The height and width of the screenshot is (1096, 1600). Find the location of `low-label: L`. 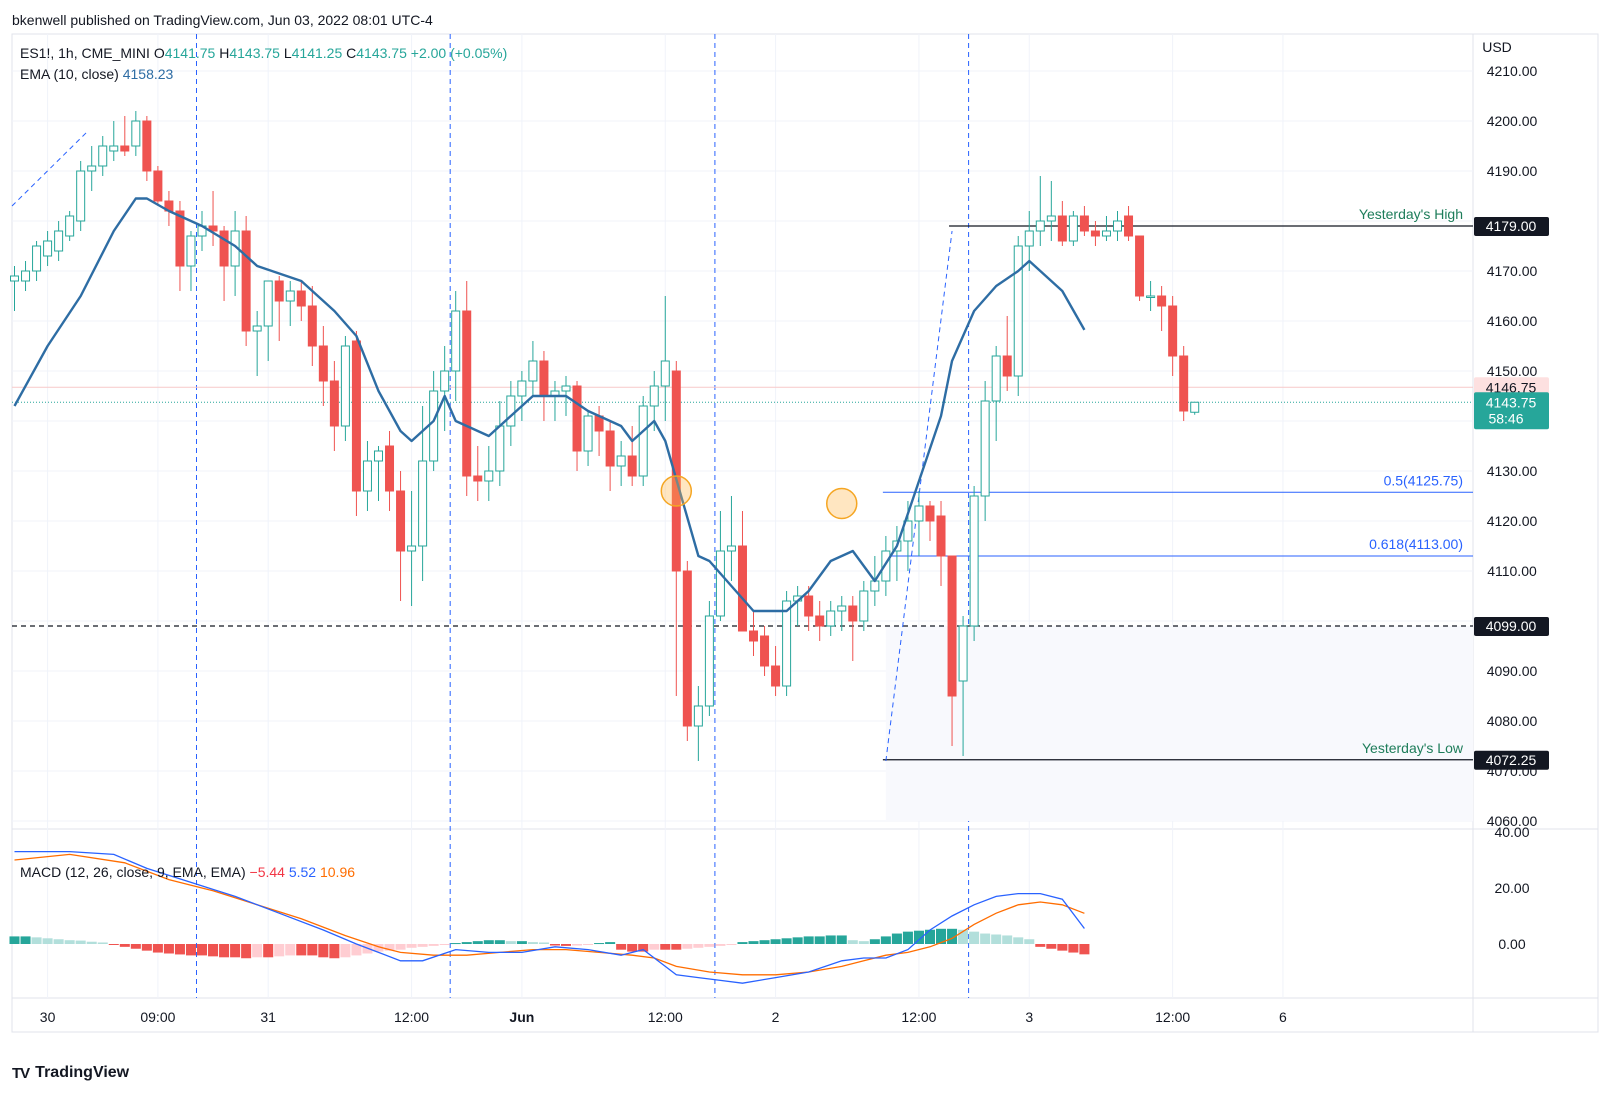

low-label: L is located at coordinates (287, 53).